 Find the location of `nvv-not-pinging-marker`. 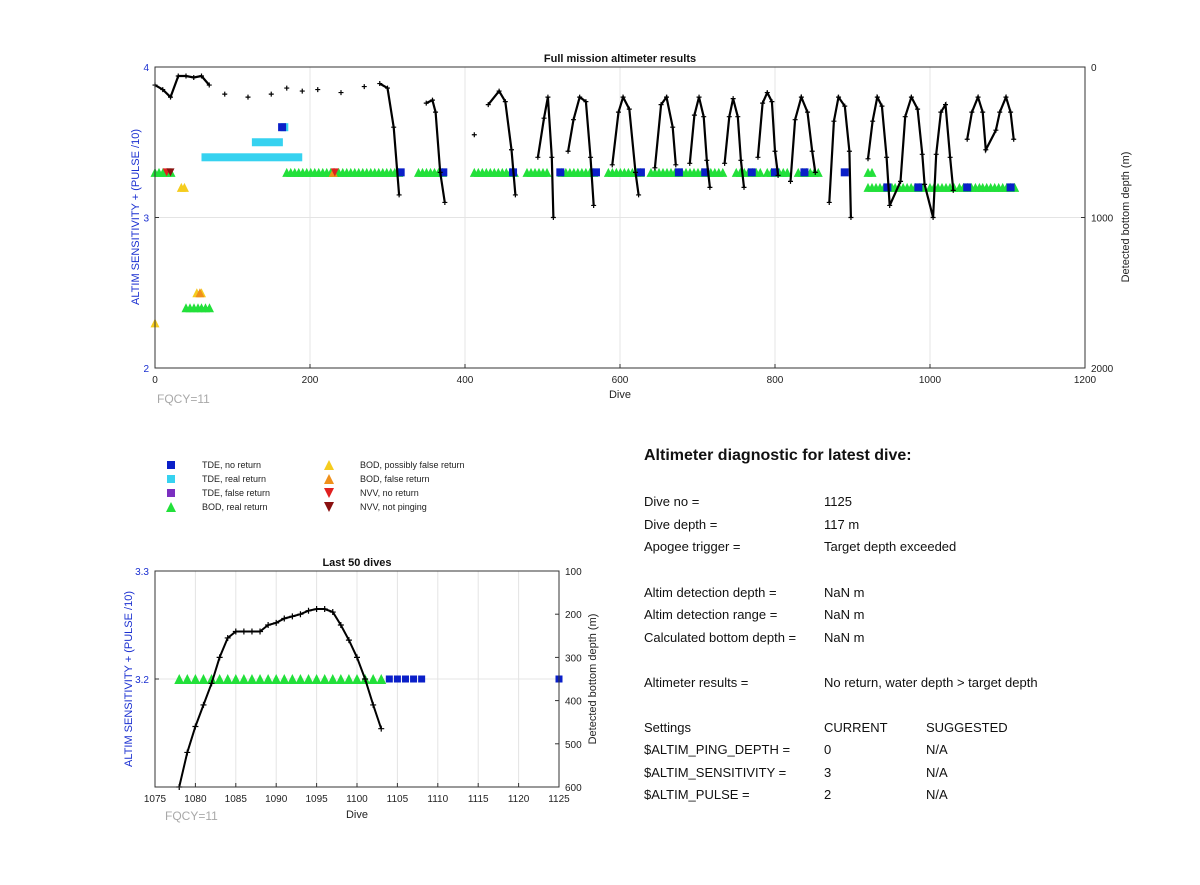

nvv-not-pinging-marker is located at coordinates (170, 172).